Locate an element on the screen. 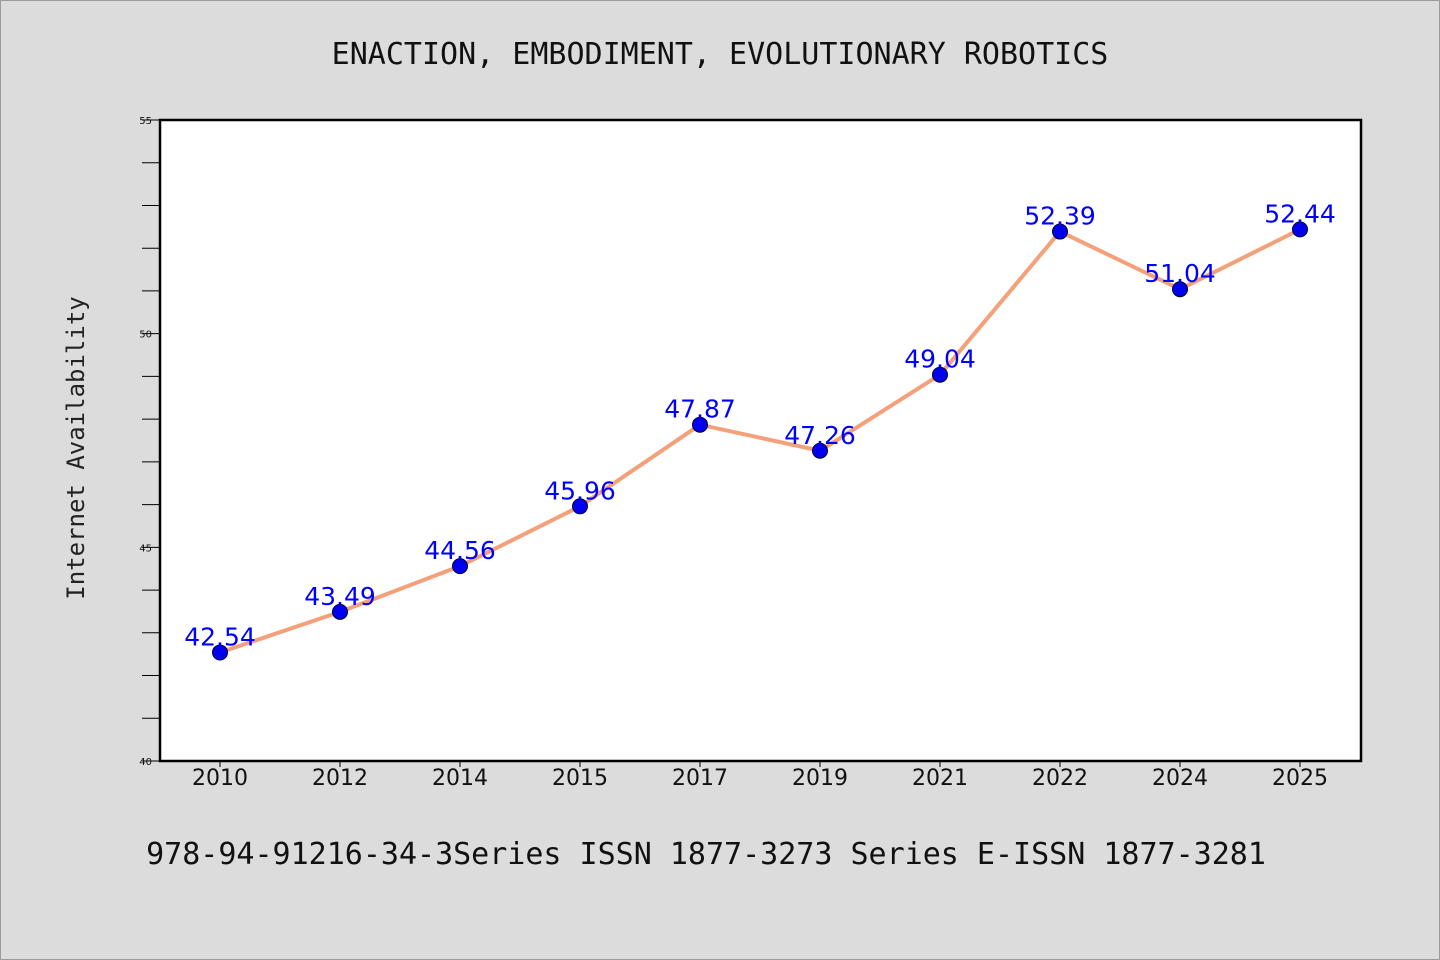 This screenshot has height=960, width=1440. x-tick-label: 2024 is located at coordinates (1180, 778).